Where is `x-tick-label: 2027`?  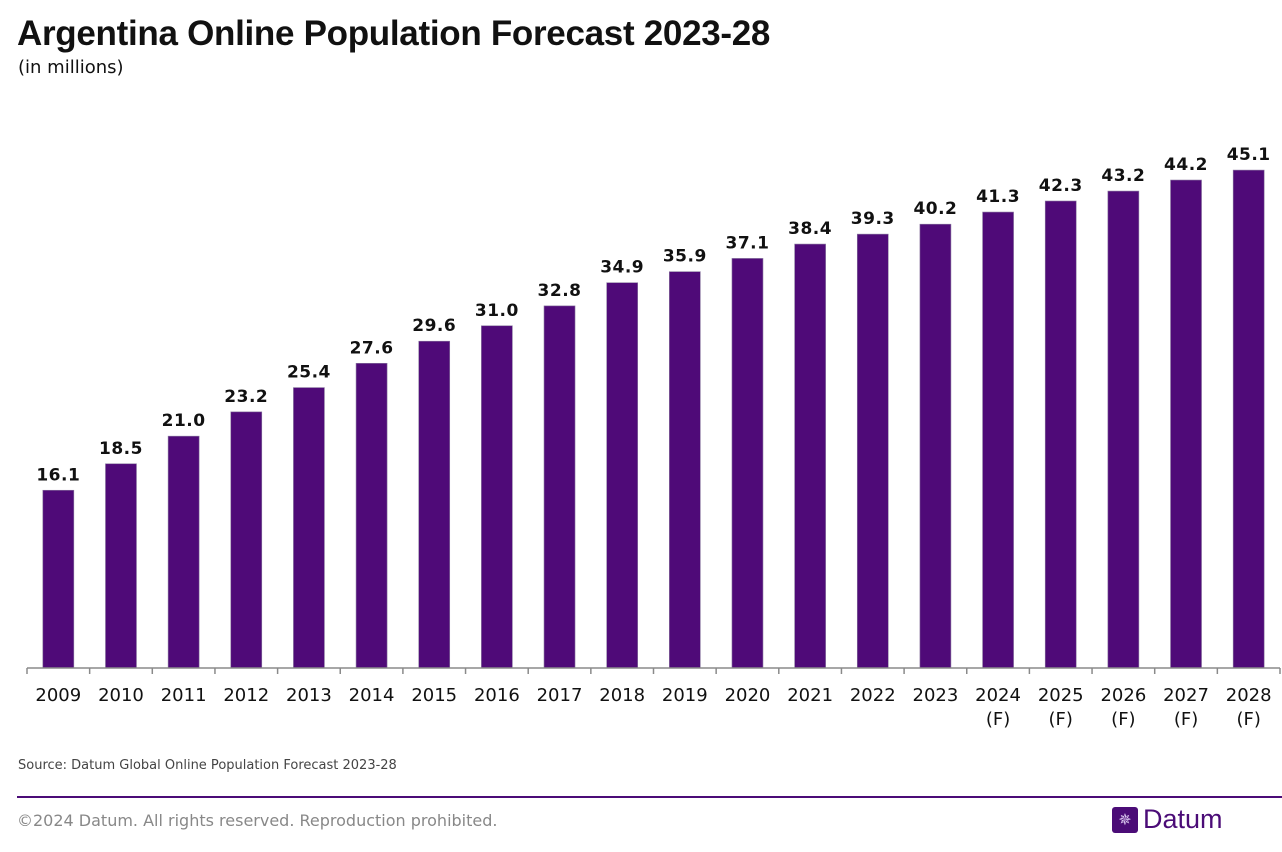 x-tick-label: 2027 is located at coordinates (1186, 695).